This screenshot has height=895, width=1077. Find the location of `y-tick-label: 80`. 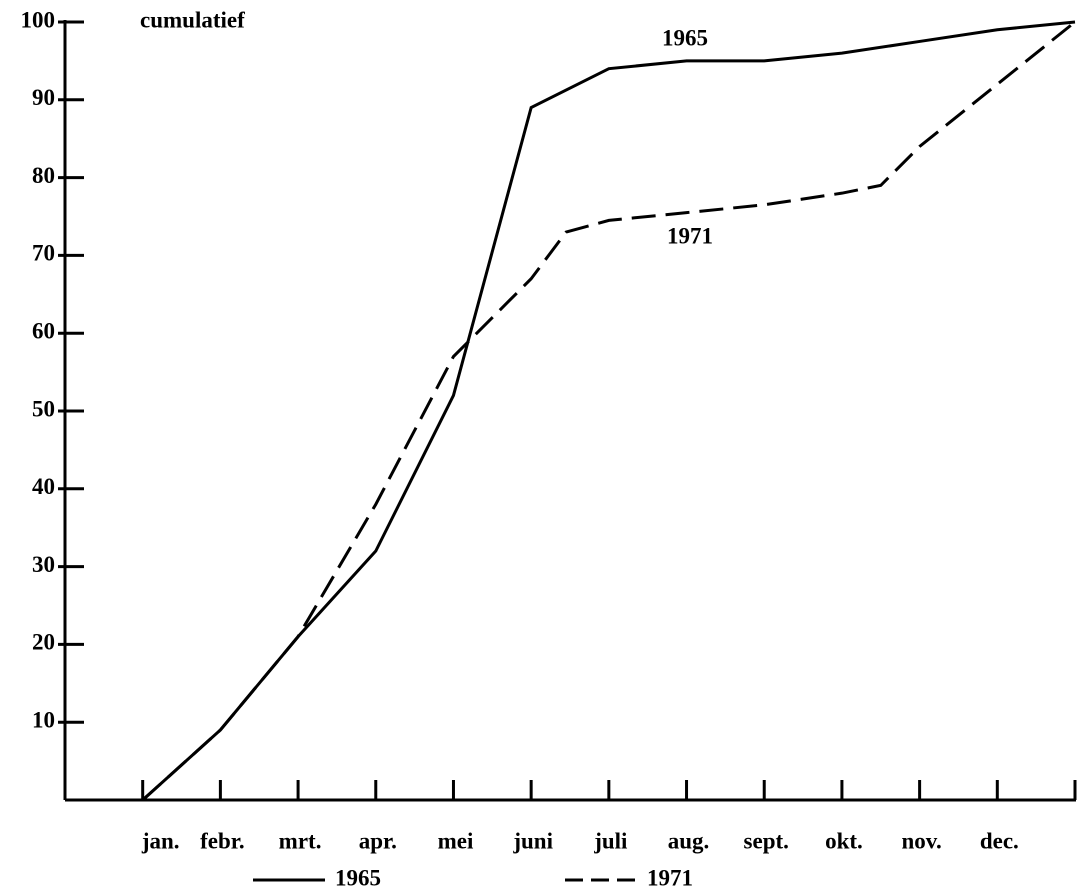

y-tick-label: 80 is located at coordinates (43, 175).